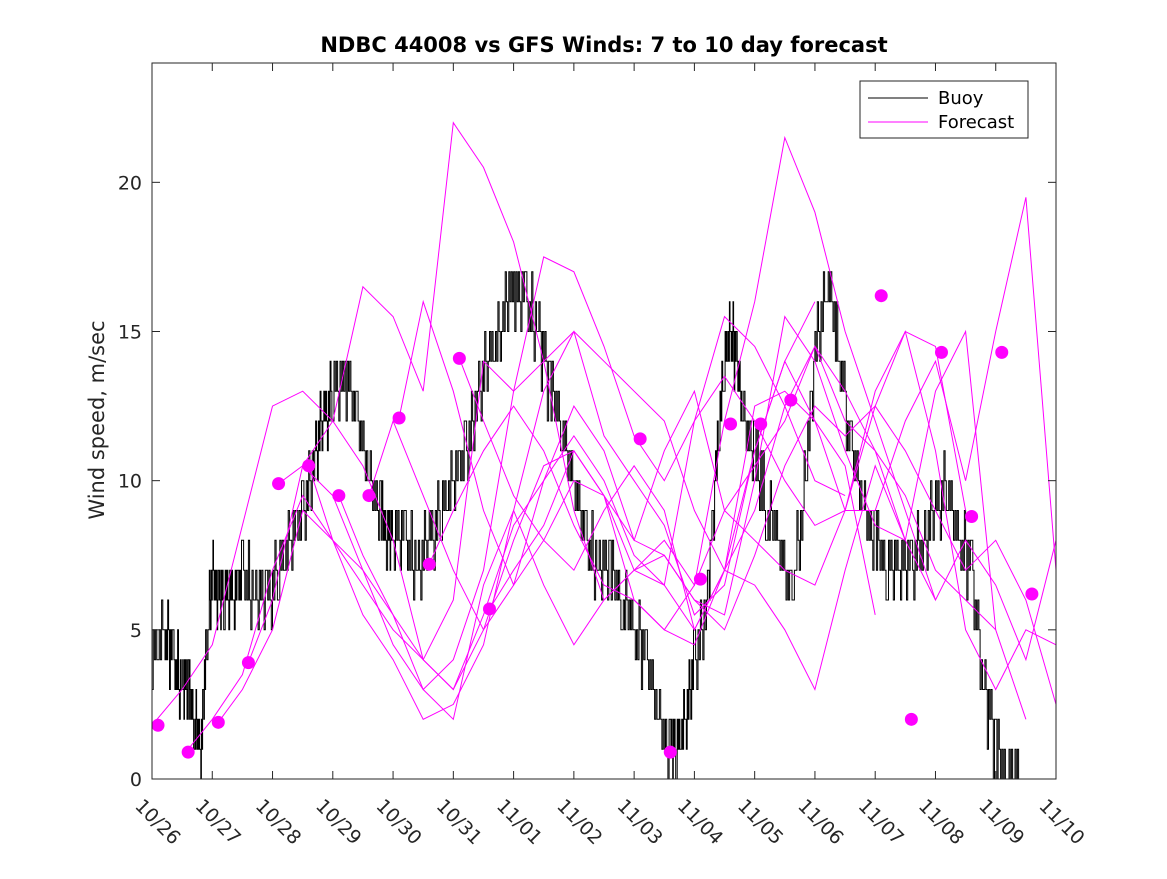  What do you see at coordinates (976, 122) in the screenshot?
I see `legend-forecast-label: Forecast` at bounding box center [976, 122].